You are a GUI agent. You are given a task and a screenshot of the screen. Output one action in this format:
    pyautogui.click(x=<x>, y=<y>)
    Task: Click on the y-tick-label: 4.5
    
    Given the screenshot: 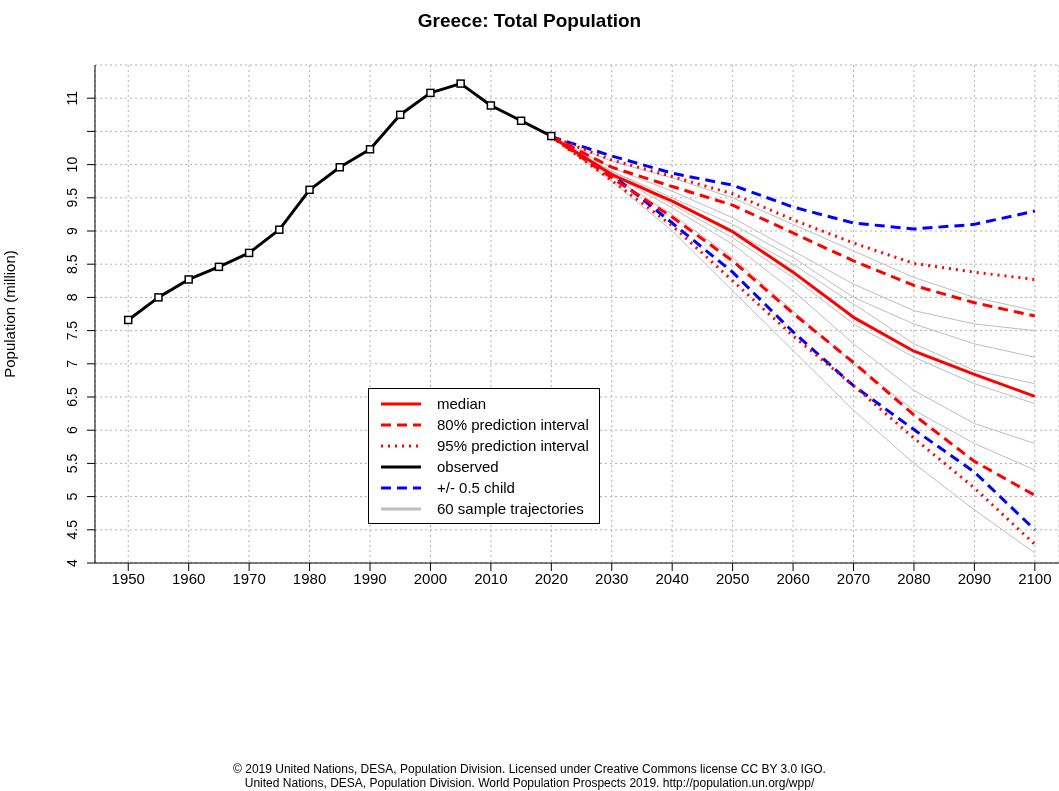 What is the action you would take?
    pyautogui.click(x=72, y=529)
    